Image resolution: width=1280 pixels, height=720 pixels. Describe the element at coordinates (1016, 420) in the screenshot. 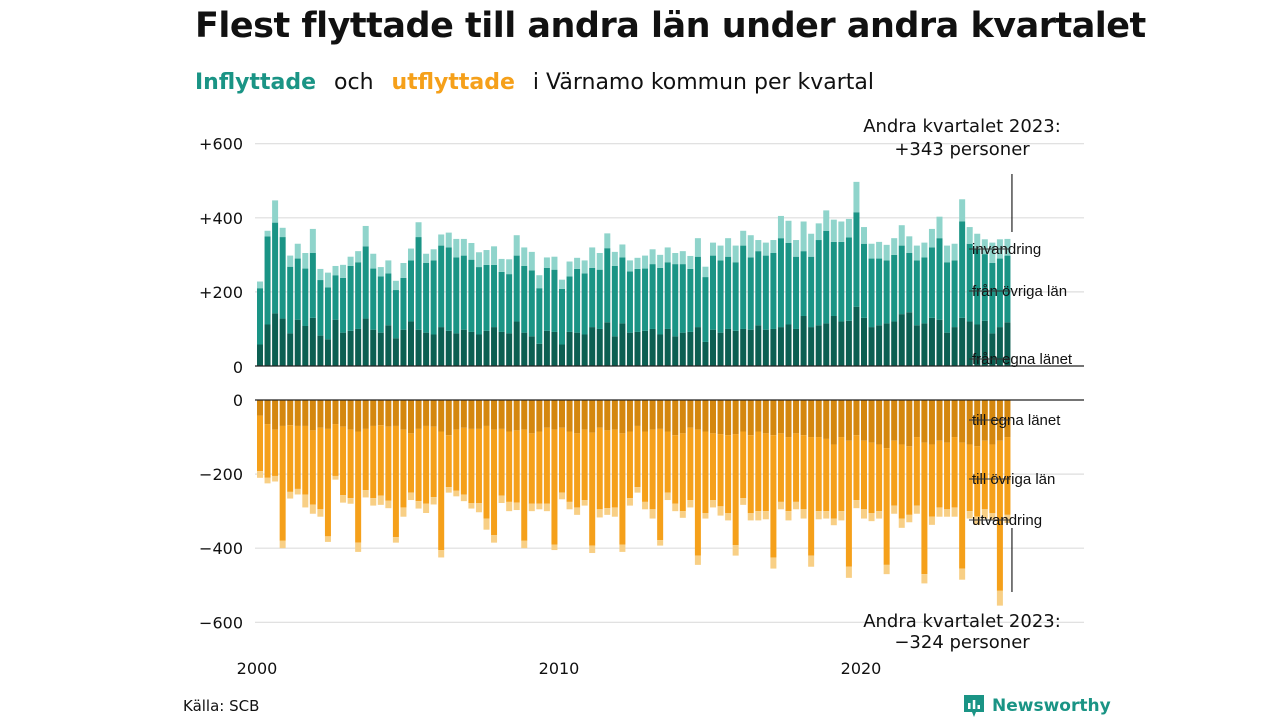

I see `series-label: till egna länet` at that location.